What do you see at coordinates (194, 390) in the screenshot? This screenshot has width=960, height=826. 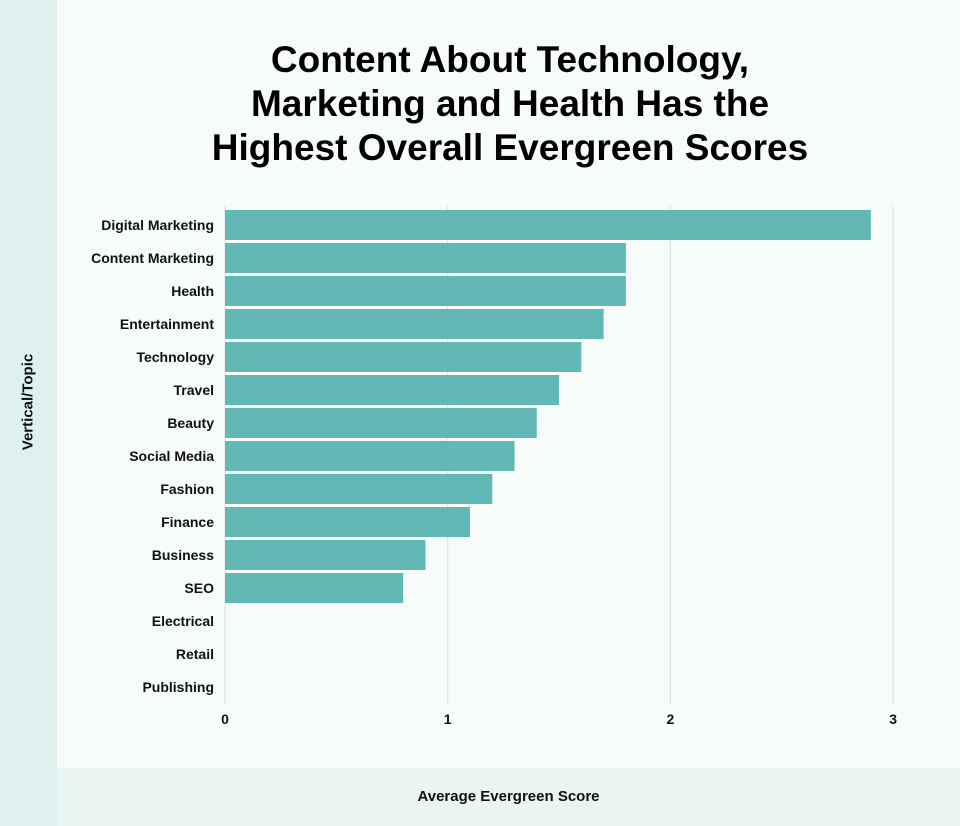 I see `y-category-label: Travel` at bounding box center [194, 390].